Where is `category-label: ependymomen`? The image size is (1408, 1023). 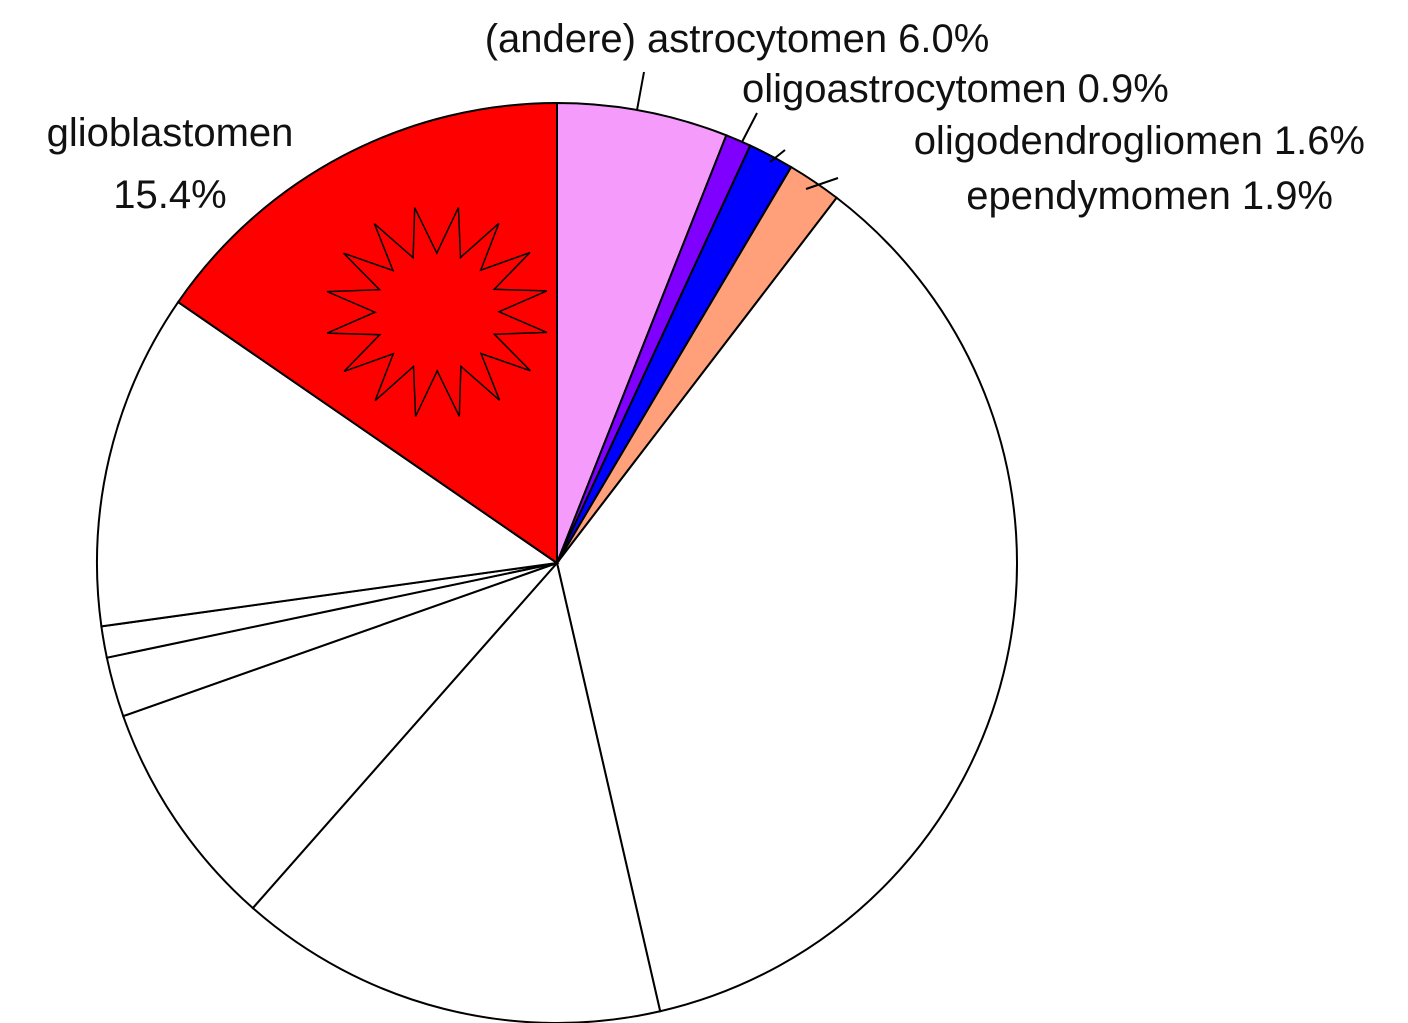 category-label: ependymomen is located at coordinates (1098, 196).